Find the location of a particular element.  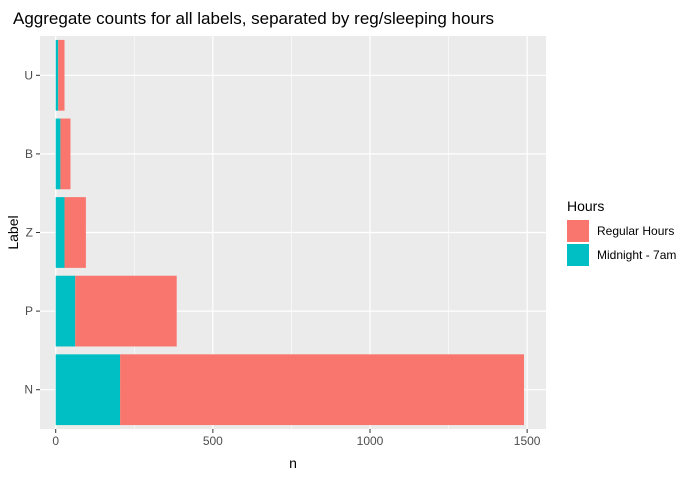

bar-Z-regular-hours is located at coordinates (75, 232).